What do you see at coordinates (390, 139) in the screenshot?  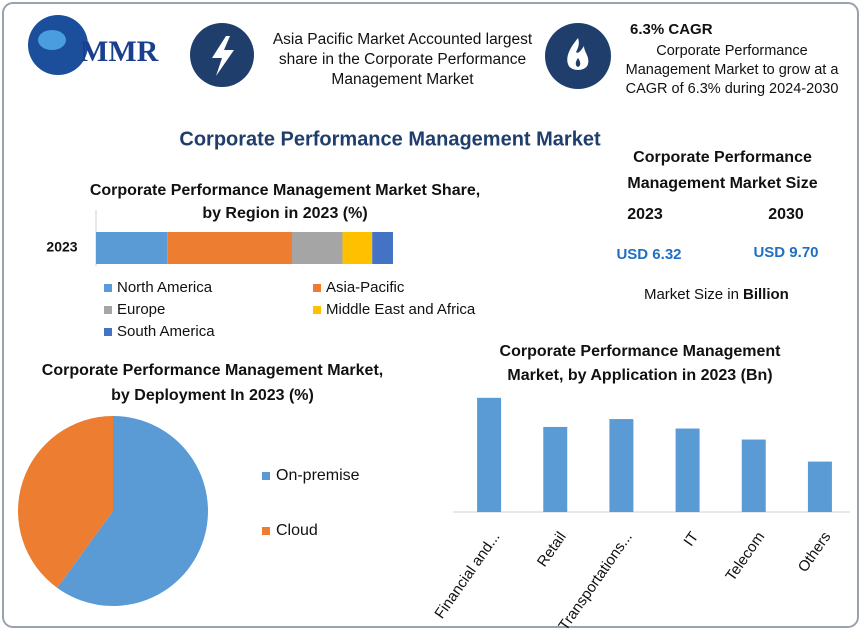 I see `main-title: Corporate Performance Management Market` at bounding box center [390, 139].